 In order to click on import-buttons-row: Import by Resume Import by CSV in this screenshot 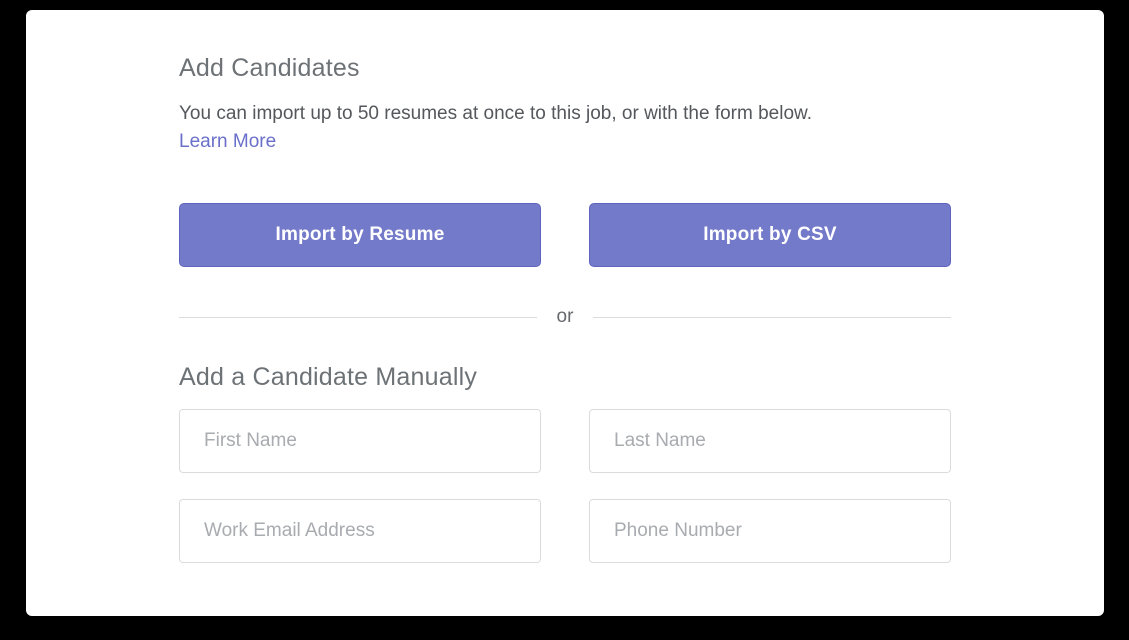, I will do `click(565, 235)`.